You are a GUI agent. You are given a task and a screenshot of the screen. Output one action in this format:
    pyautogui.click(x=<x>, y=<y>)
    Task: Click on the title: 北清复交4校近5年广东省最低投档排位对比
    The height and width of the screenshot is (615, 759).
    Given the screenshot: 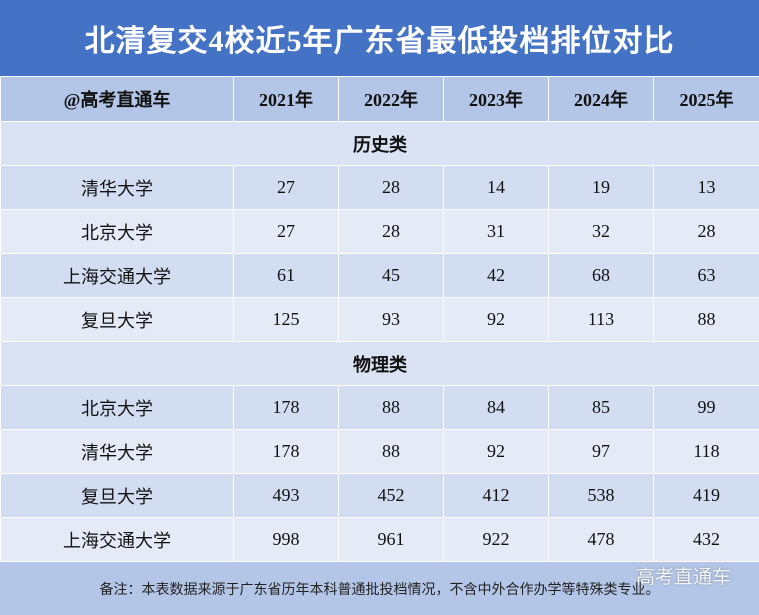 What is the action you would take?
    pyautogui.click(x=379, y=38)
    